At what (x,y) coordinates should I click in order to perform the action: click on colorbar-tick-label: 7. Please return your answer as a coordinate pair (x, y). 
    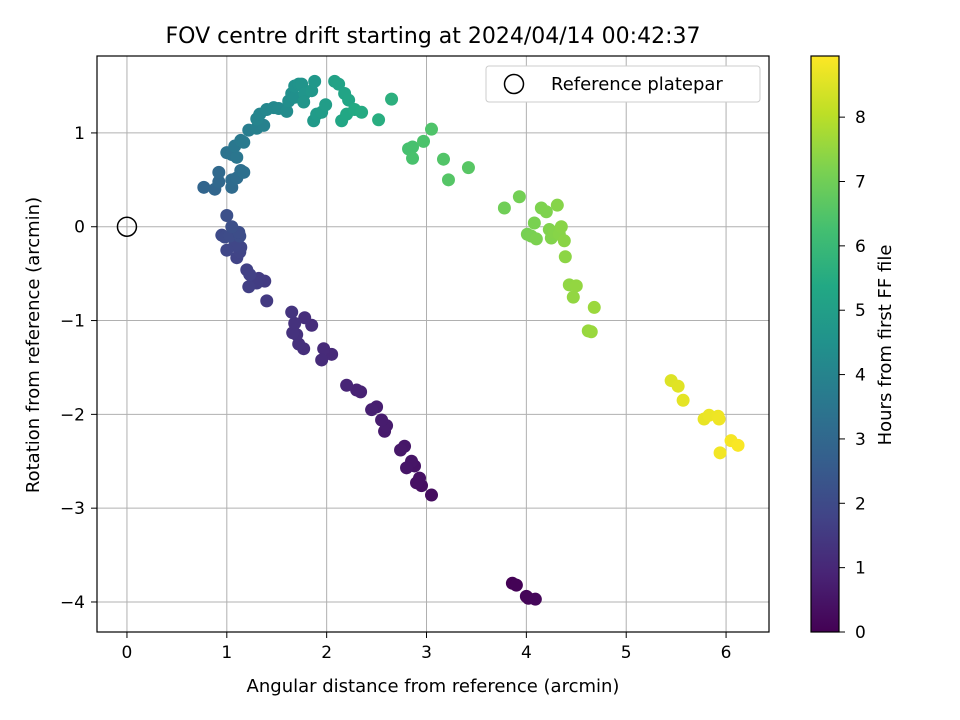
    Looking at the image, I should click on (860, 182).